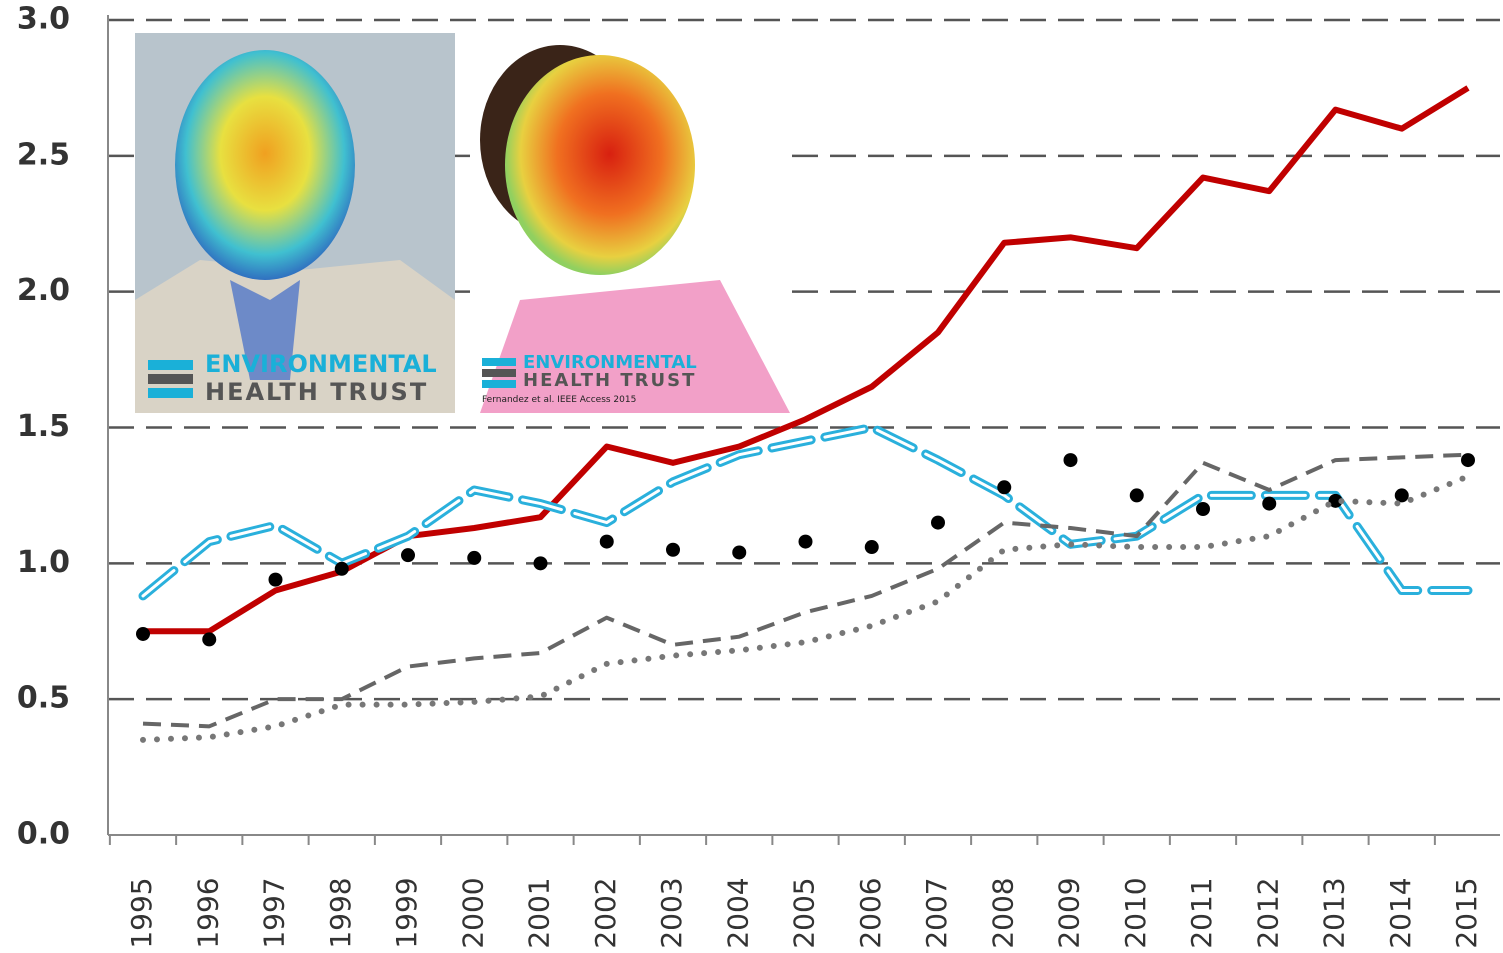  I want to click on y-tick-label: 0.0, so click(43, 834).